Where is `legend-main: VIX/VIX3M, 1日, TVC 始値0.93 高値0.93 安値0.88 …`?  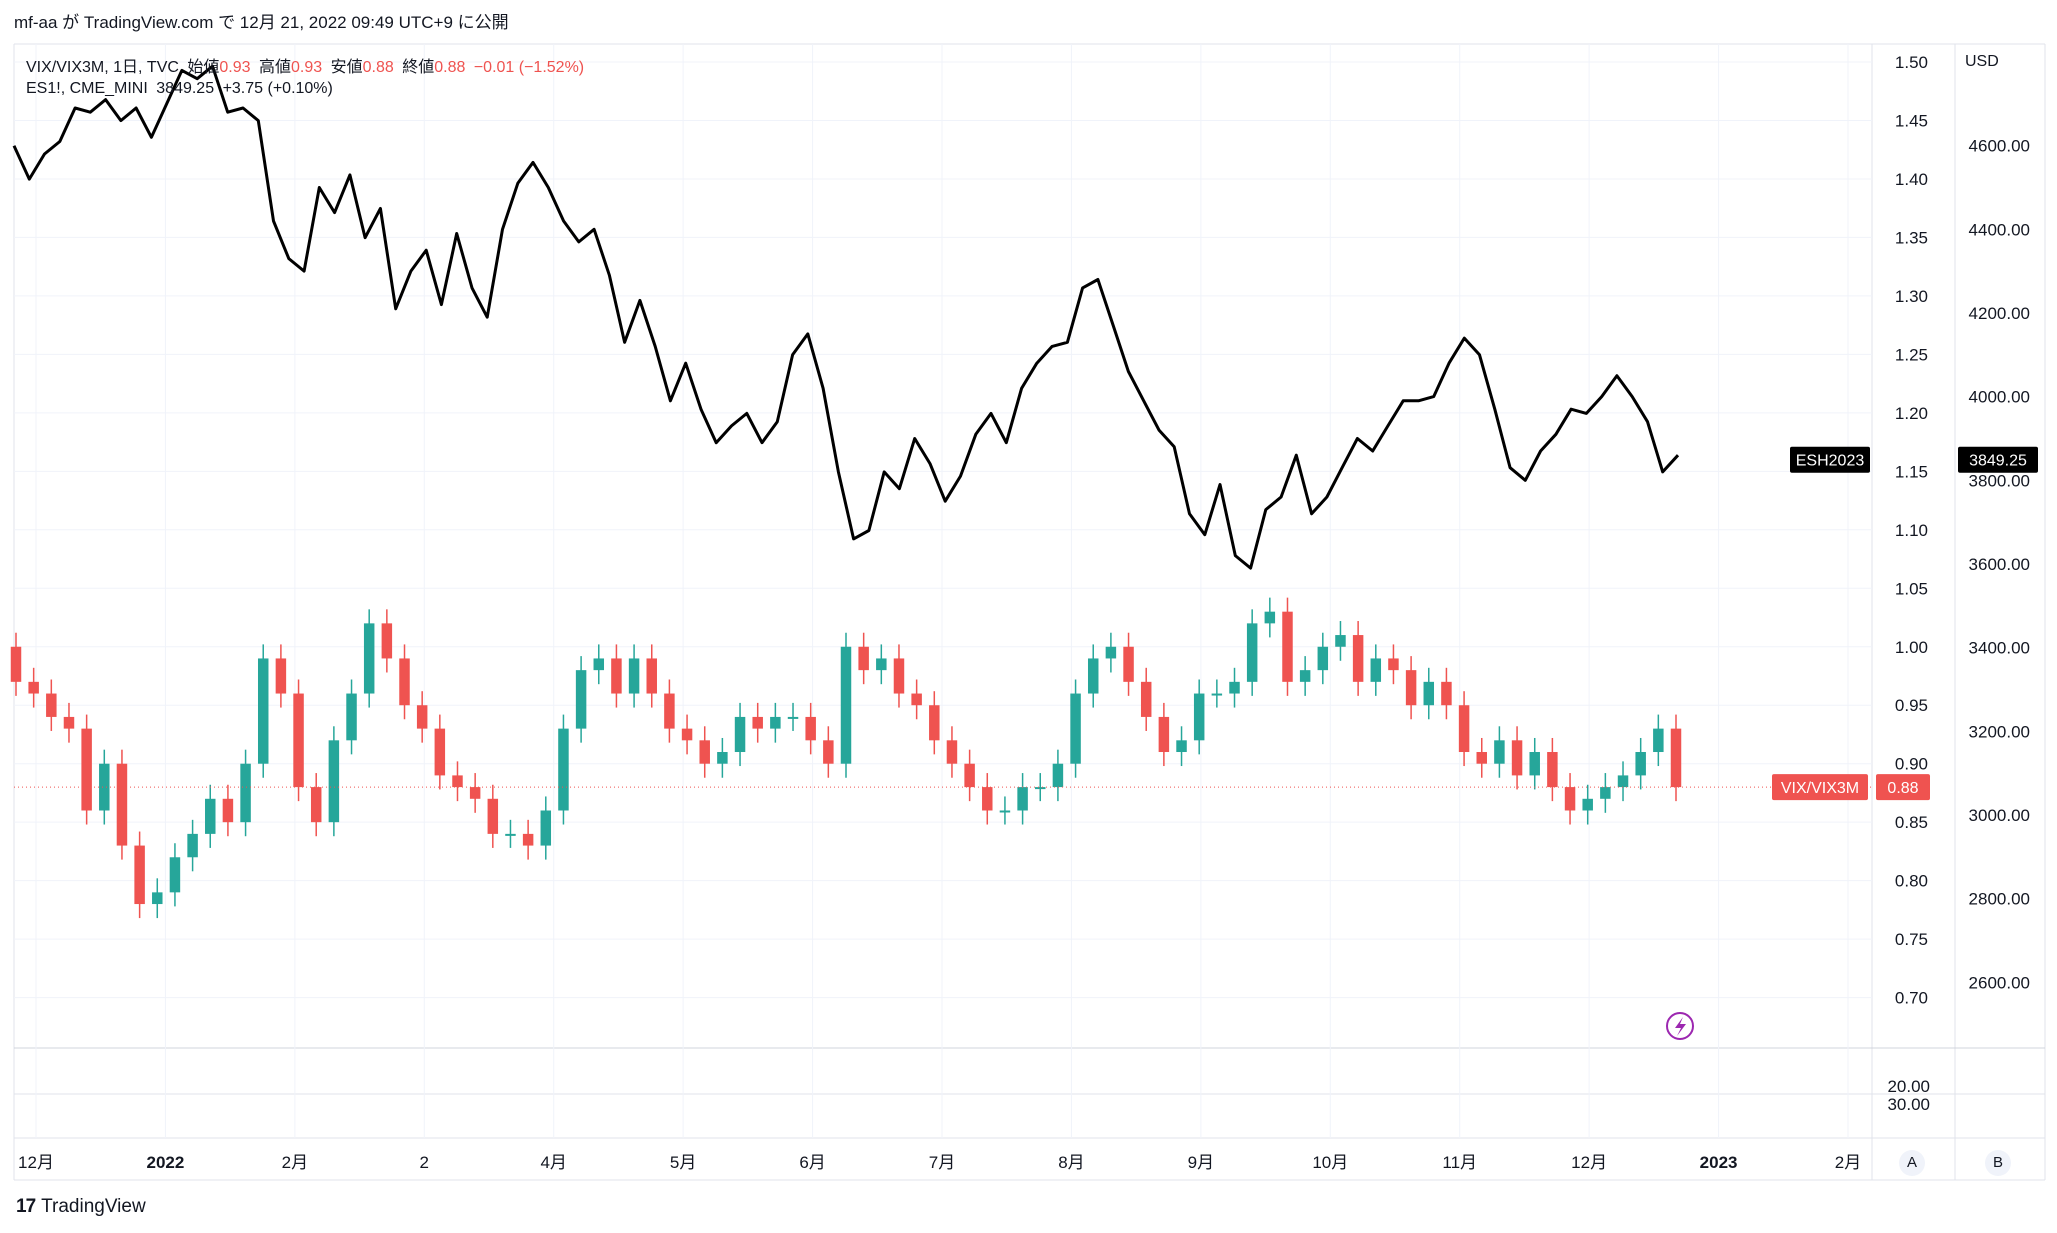 legend-main: VIX/VIX3M, 1日, TVC 始値0.93 高値0.93 安値0.88 … is located at coordinates (307, 65).